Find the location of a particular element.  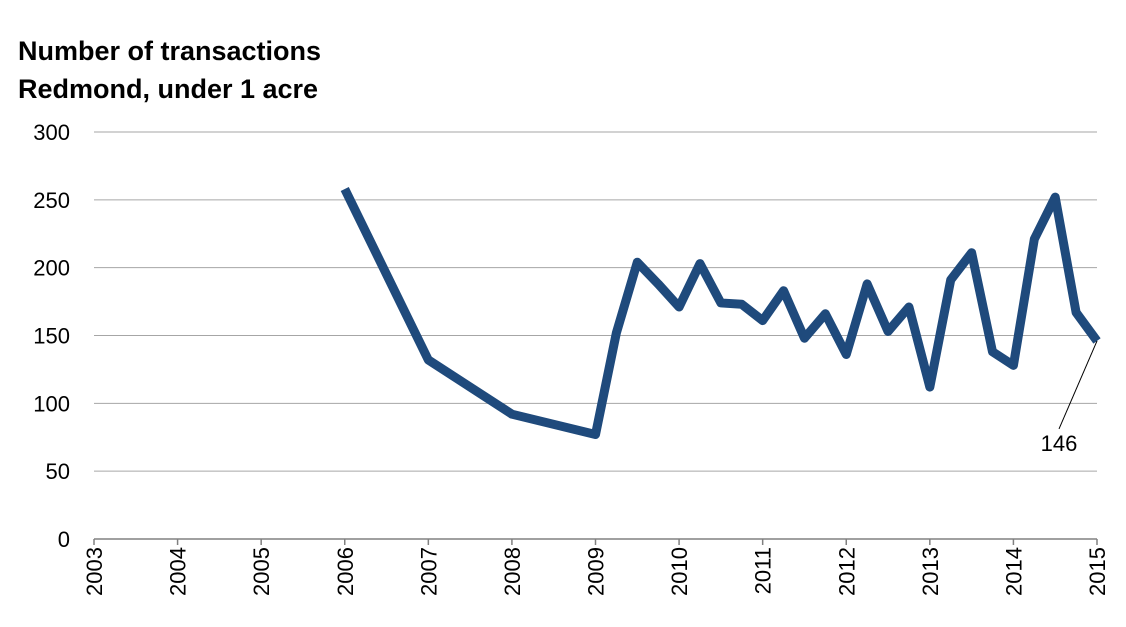

y-tick-label: 300 is located at coordinates (51, 132).